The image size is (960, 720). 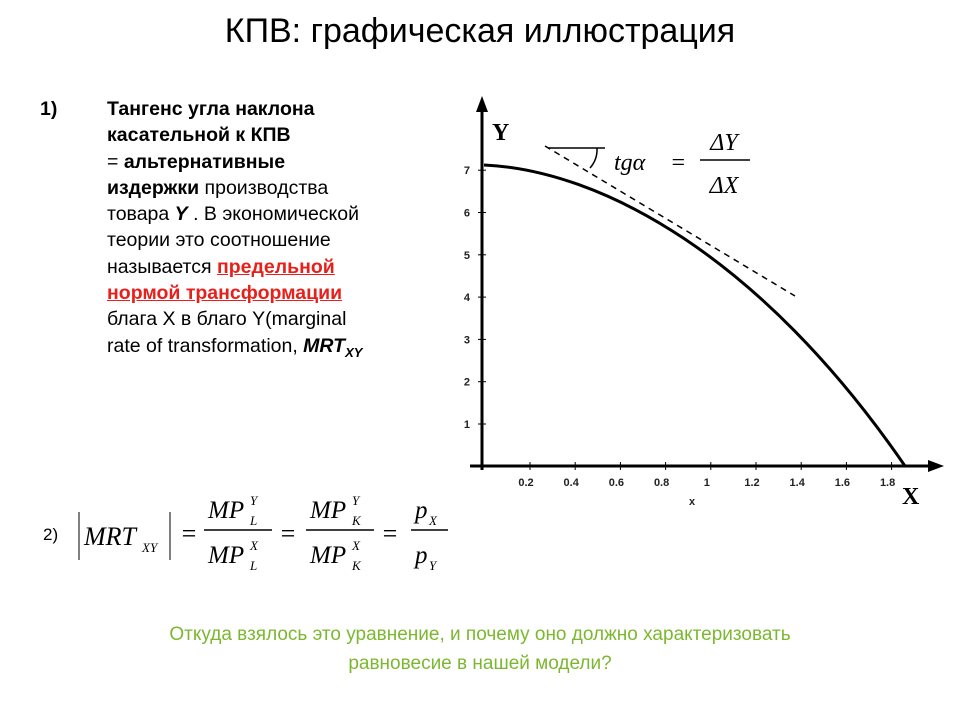 I want to click on text: MRT, so click(x=324, y=345).